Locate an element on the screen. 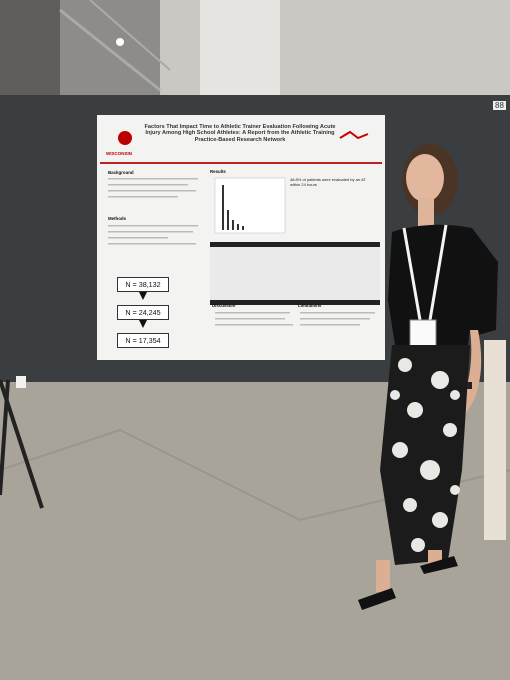 The image size is (510, 680). skirt is located at coordinates (425, 455).